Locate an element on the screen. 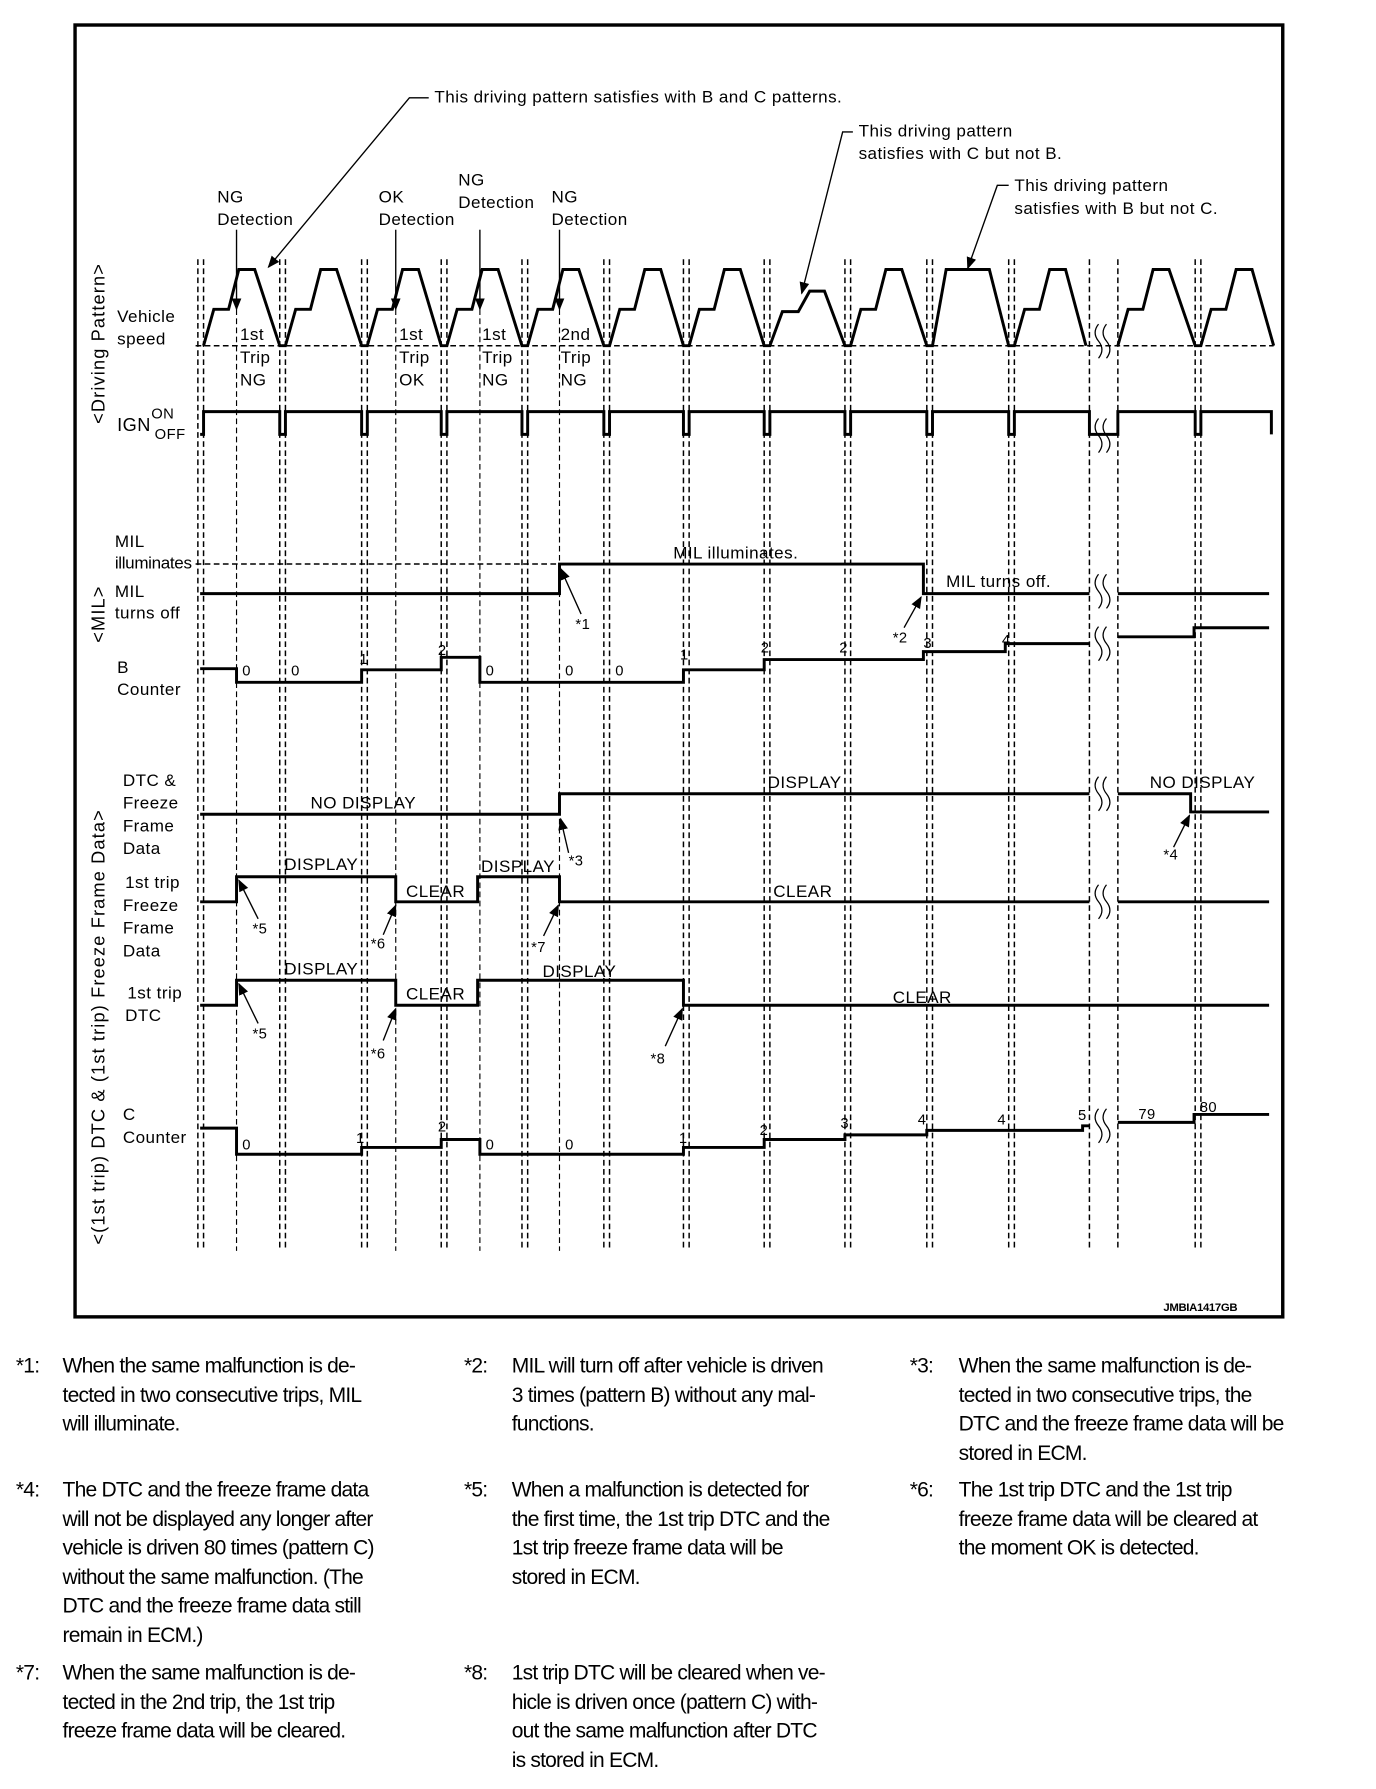  annotation-arrow is located at coordinates (987, 227).